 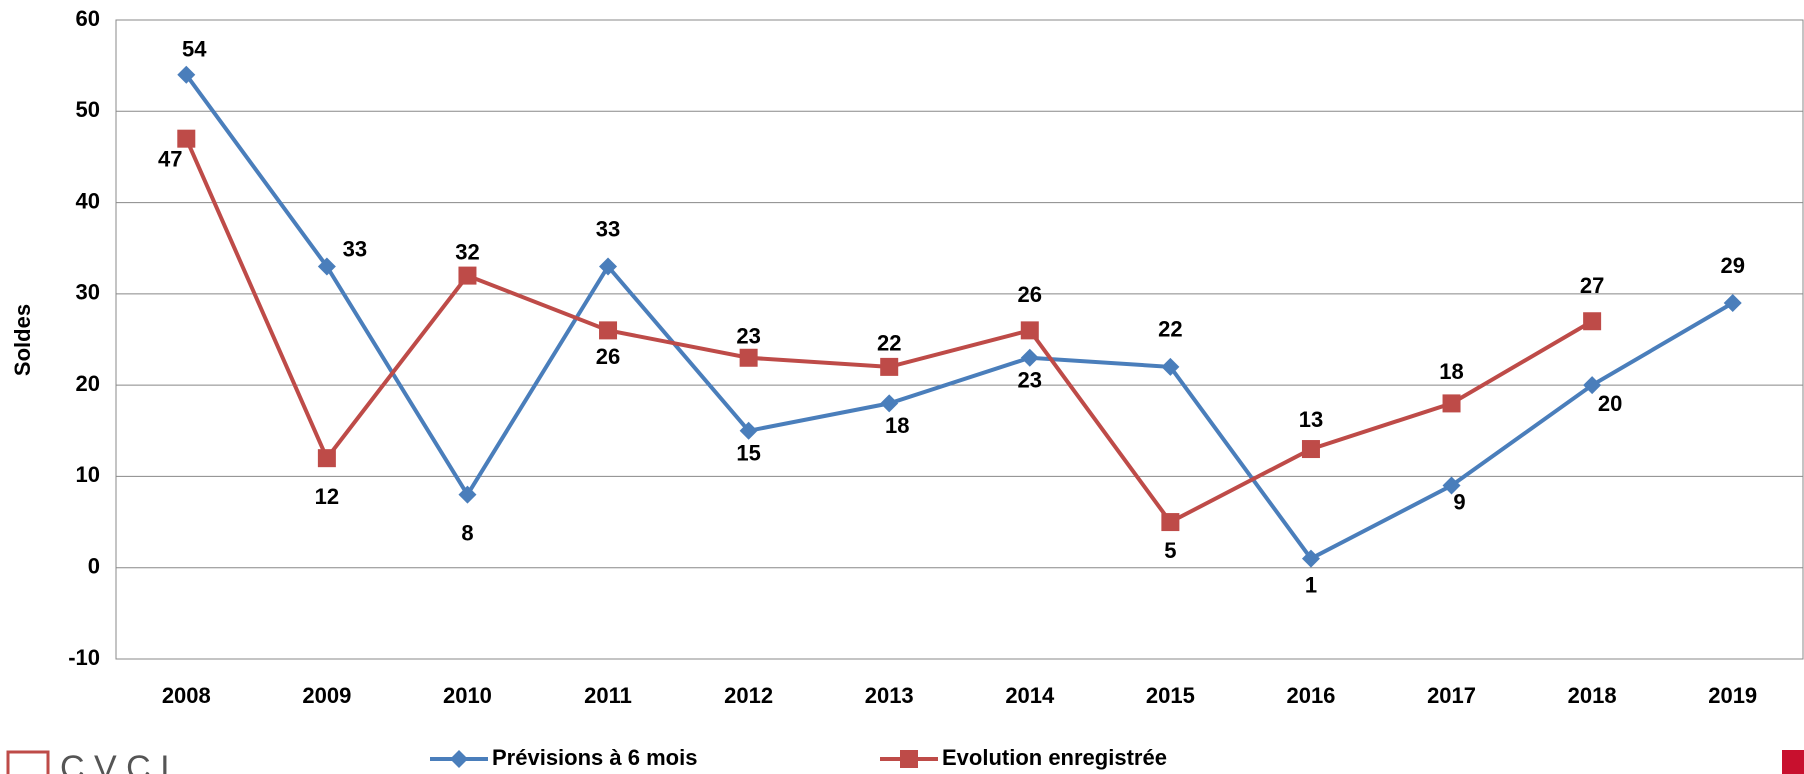 I want to click on logo-box, so click(x=28, y=762).